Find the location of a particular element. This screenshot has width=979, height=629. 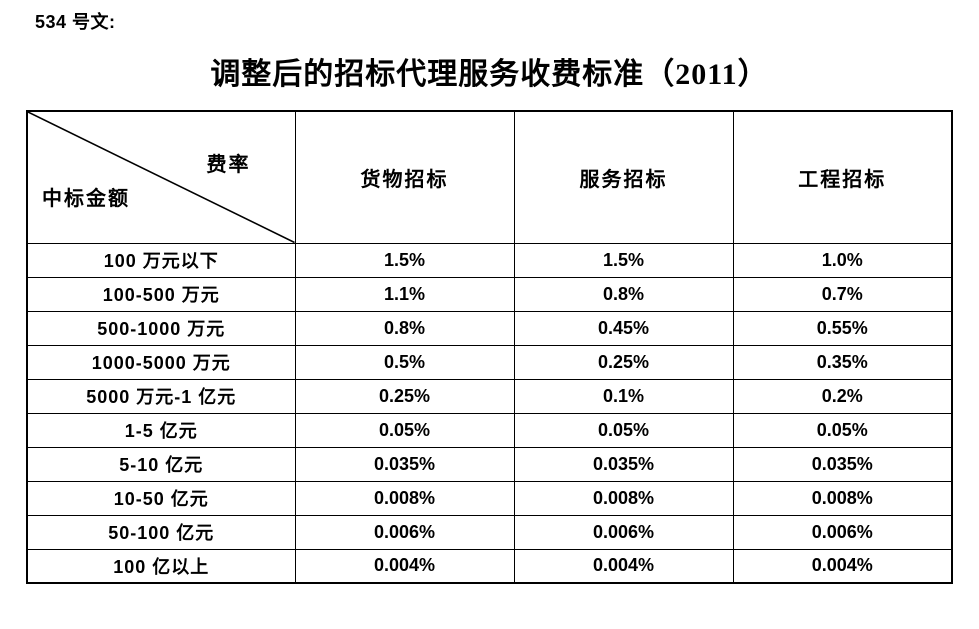

table-row: 1000-5000 万元 0.5% 0.25% 0.35% is located at coordinates (489, 362).